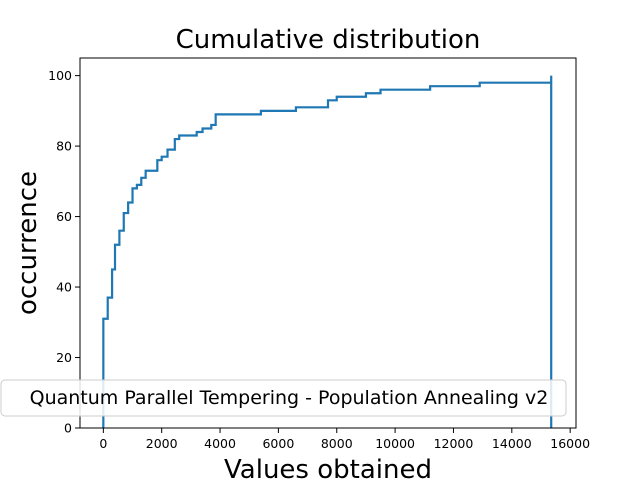 This screenshot has width=640, height=480. Describe the element at coordinates (220, 443) in the screenshot. I see `x-tick-label: 4000` at that location.